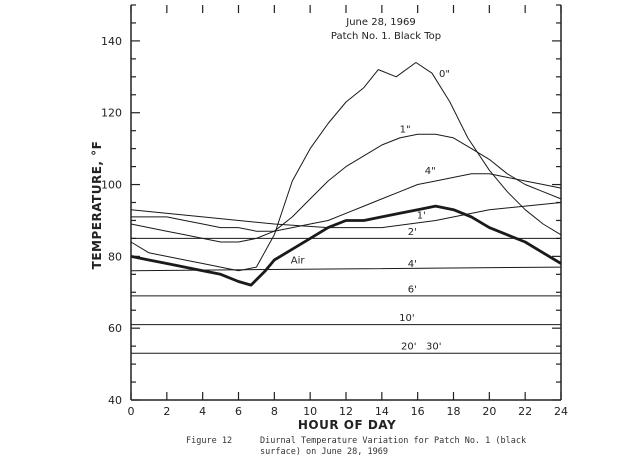  I want to click on caption-line-2: surface) on June 28, 1969, so click(324, 452).